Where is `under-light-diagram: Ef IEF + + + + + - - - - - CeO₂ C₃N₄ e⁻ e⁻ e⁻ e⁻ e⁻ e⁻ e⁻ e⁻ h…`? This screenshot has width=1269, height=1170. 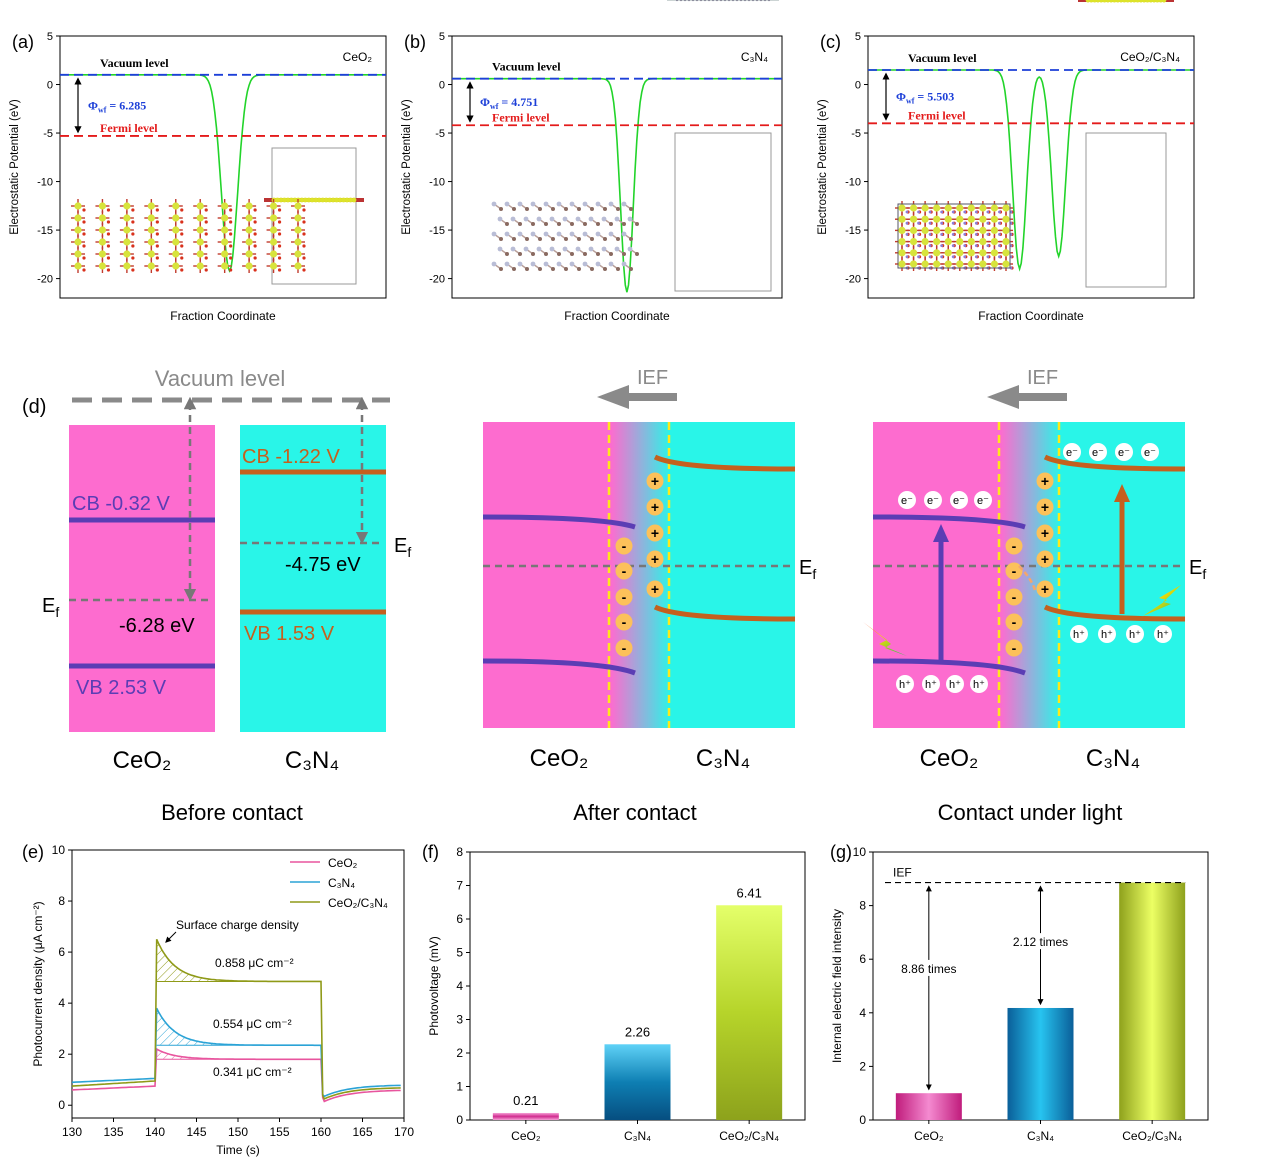 under-light-diagram: Ef IEF + + + + + - - - - - CeO₂ C₃N₄ e⁻ e⁻ e⁻ e⁻ e⁻ e⁻ e⁻ e⁻ h… is located at coordinates (1034, 569).